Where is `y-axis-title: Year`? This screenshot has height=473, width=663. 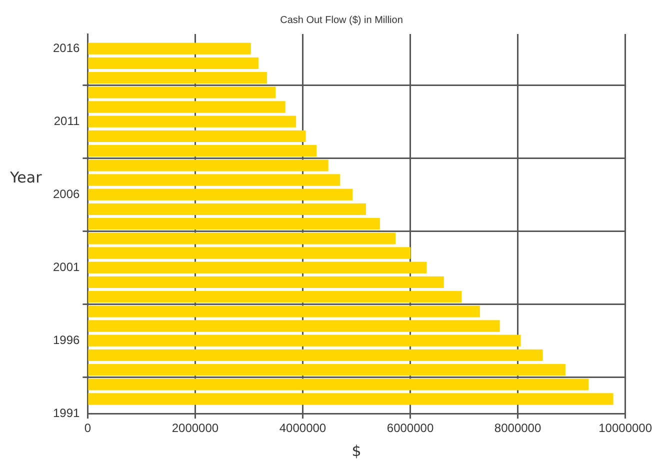 y-axis-title: Year is located at coordinates (26, 177).